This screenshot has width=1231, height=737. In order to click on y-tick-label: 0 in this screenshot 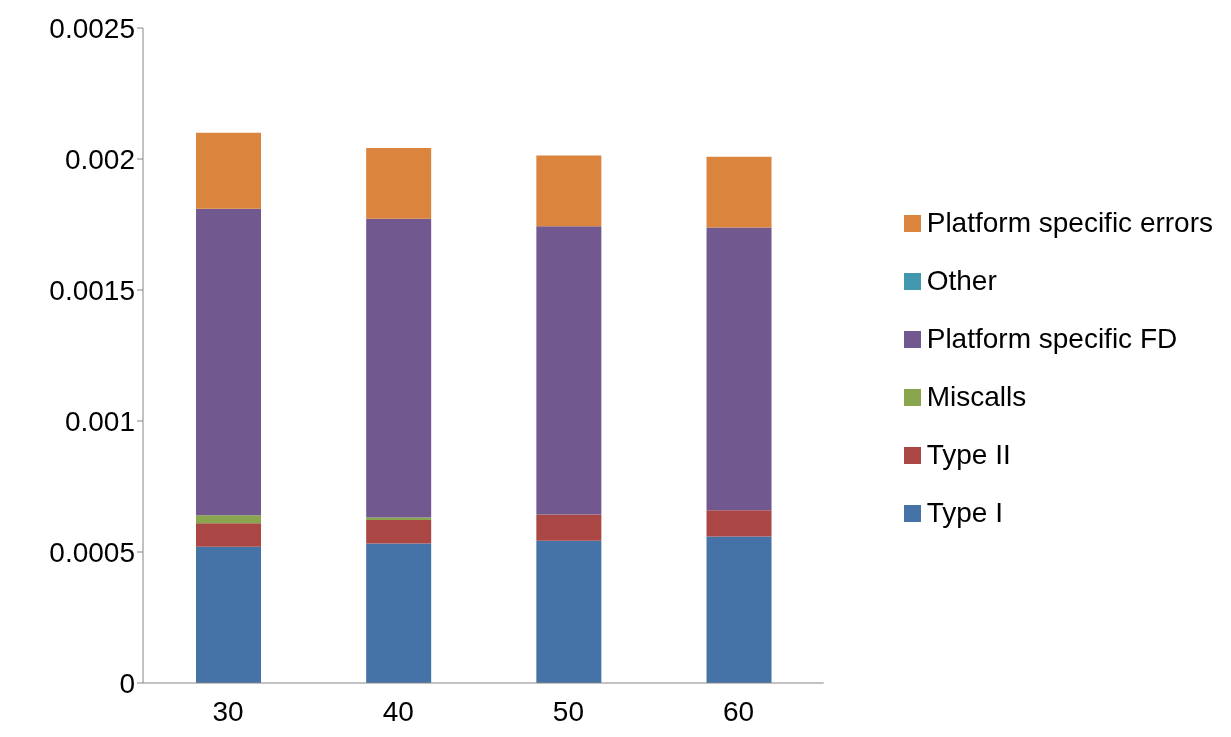, I will do `click(127, 683)`.